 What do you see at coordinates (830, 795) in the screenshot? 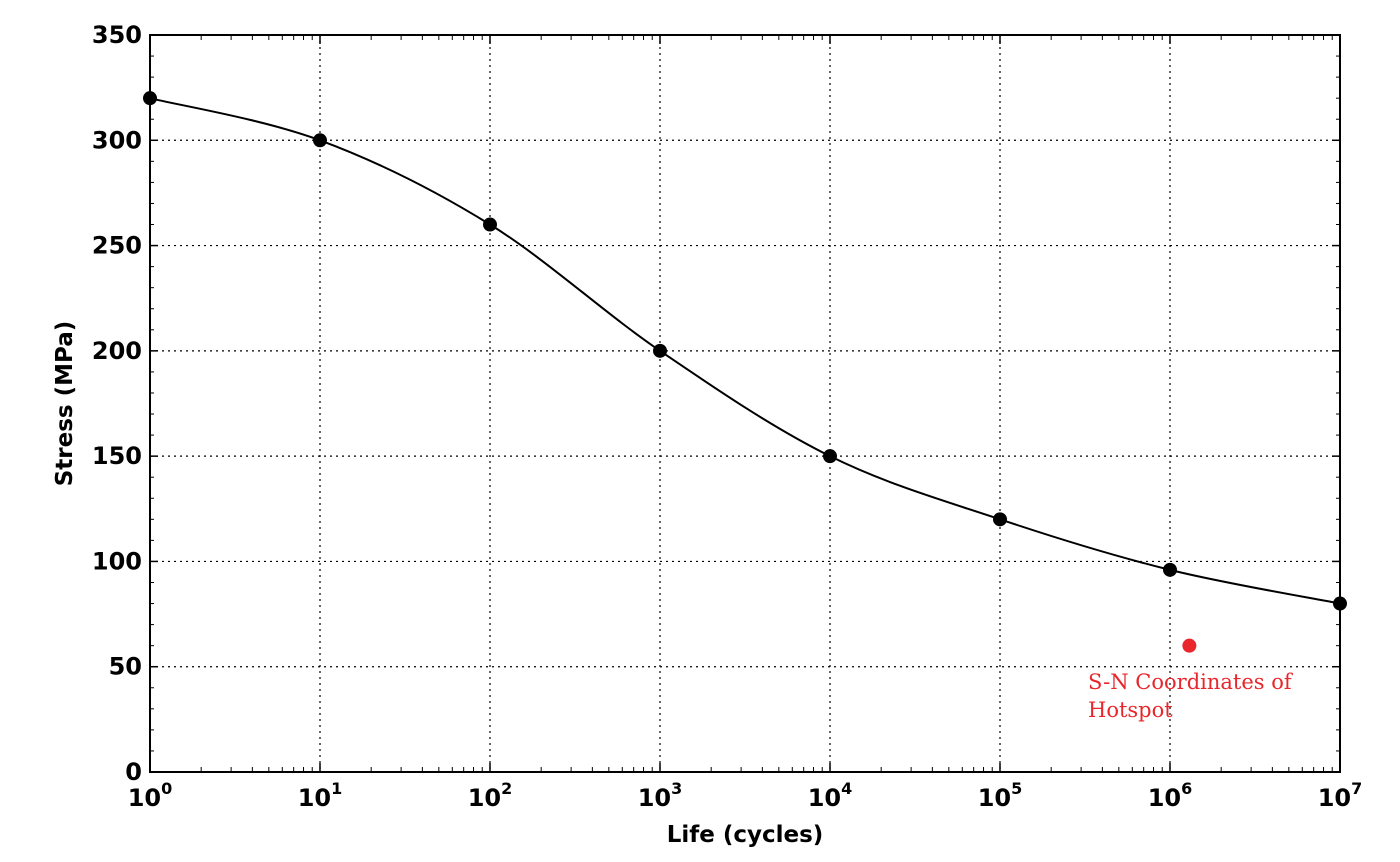
I see `x-tick-label: 10⁴` at bounding box center [830, 795].